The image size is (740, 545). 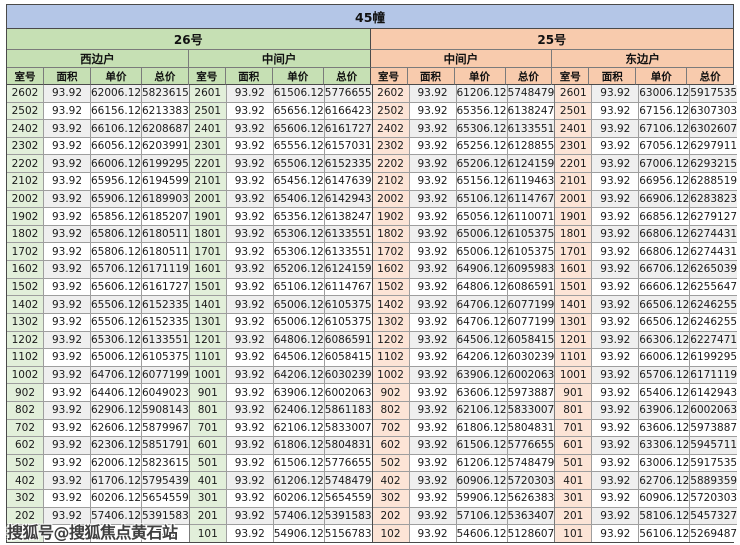 I want to click on cell-price: 65556.12, so click(x=299, y=146).